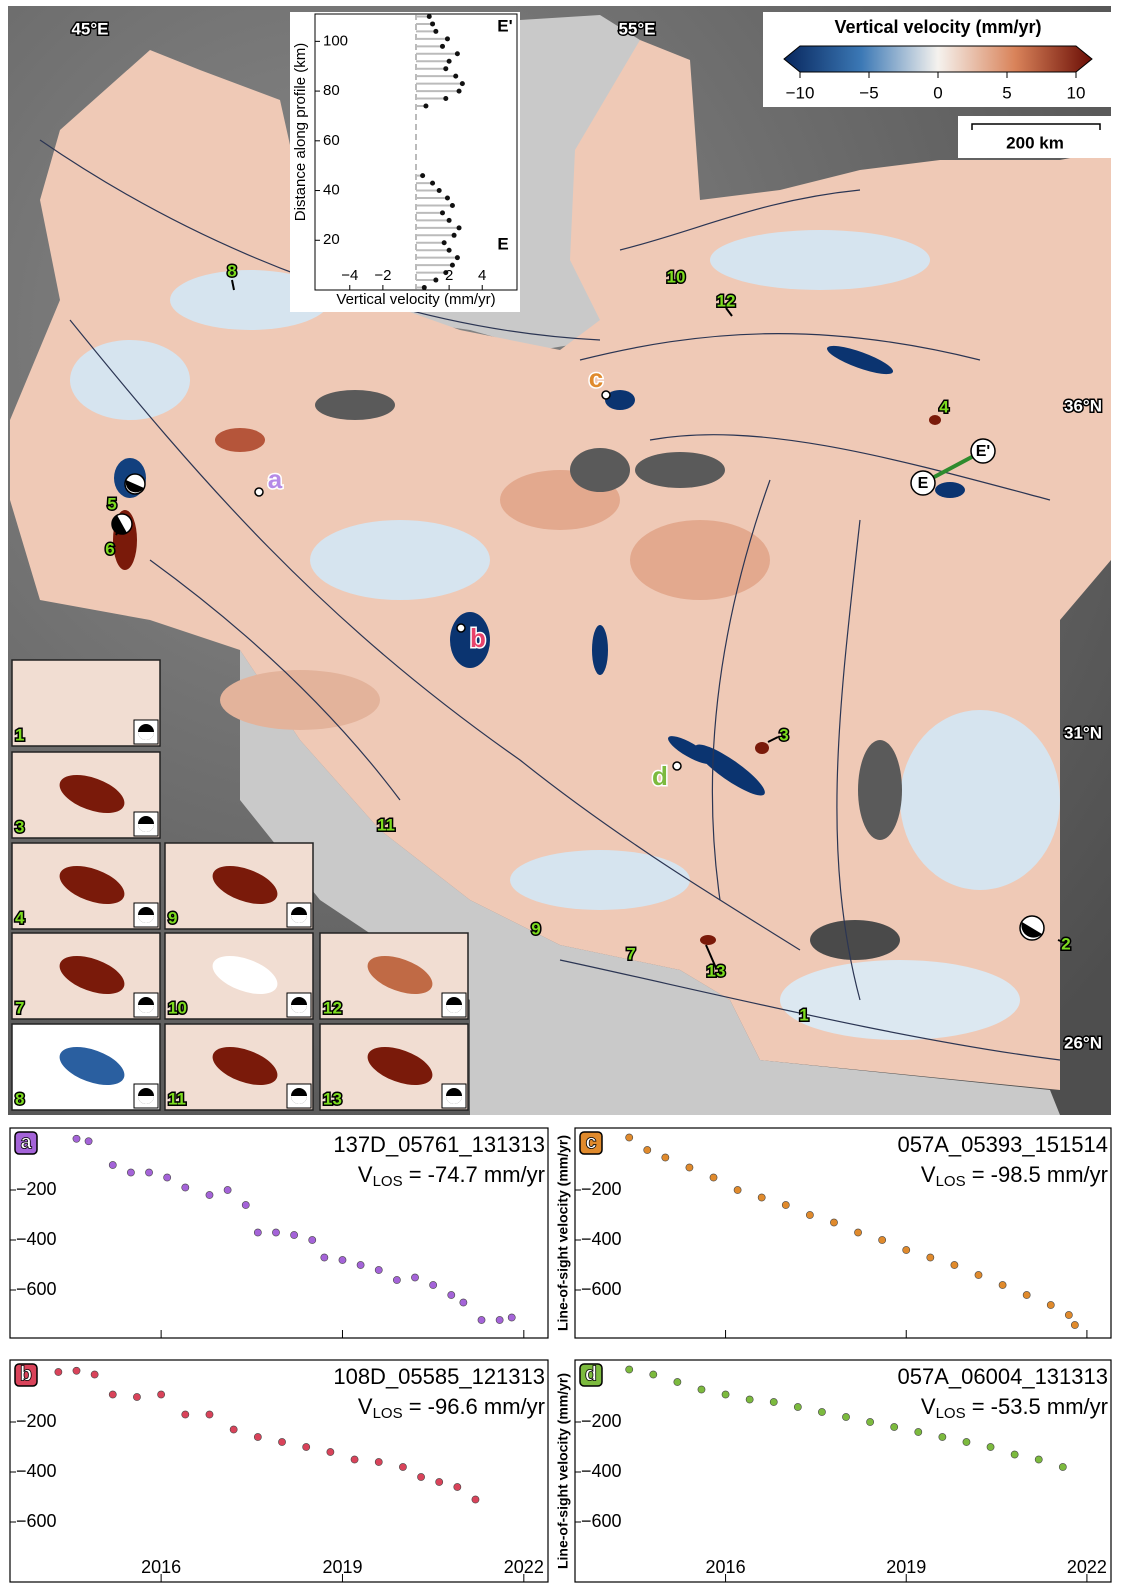 The height and width of the screenshot is (1583, 1122). What do you see at coordinates (331, 140) in the screenshot?
I see `y-tick-label: 60` at bounding box center [331, 140].